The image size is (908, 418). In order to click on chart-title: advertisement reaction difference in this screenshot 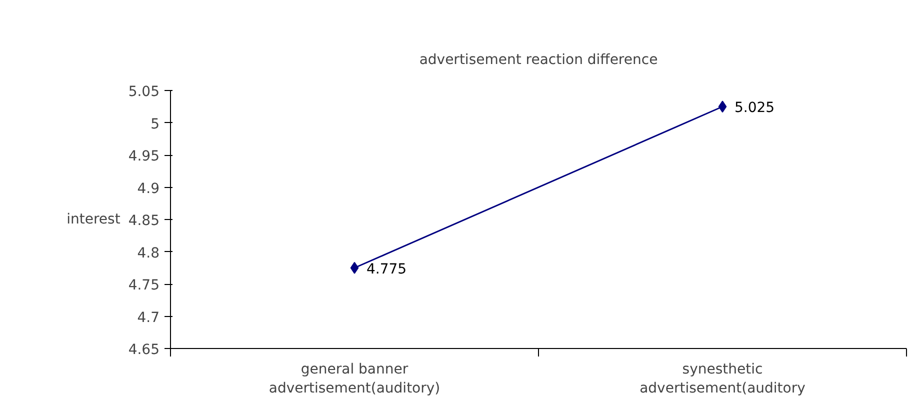, I will do `click(538, 60)`.